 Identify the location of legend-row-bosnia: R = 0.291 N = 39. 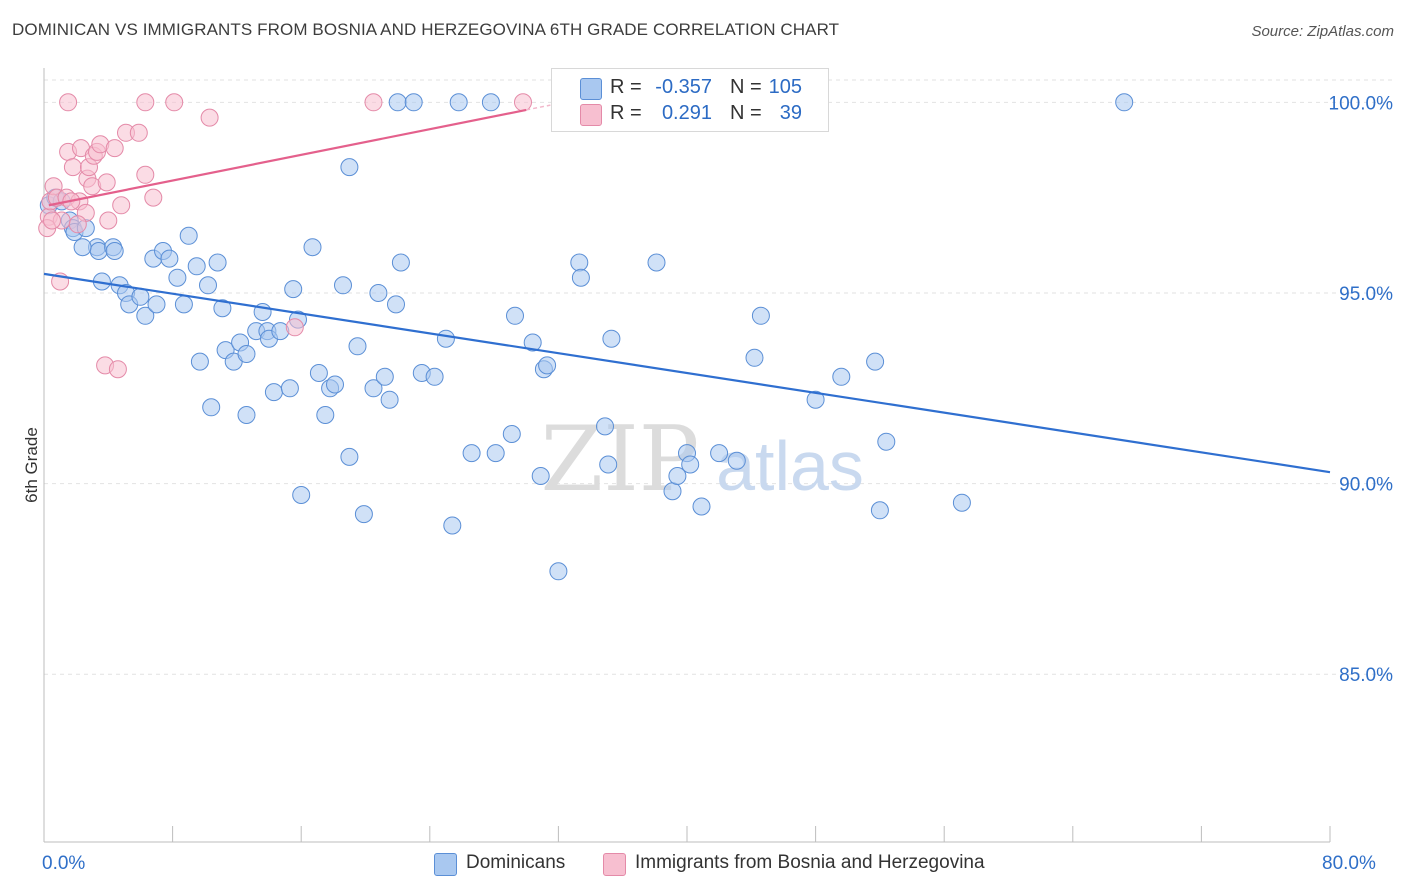
(690, 114).